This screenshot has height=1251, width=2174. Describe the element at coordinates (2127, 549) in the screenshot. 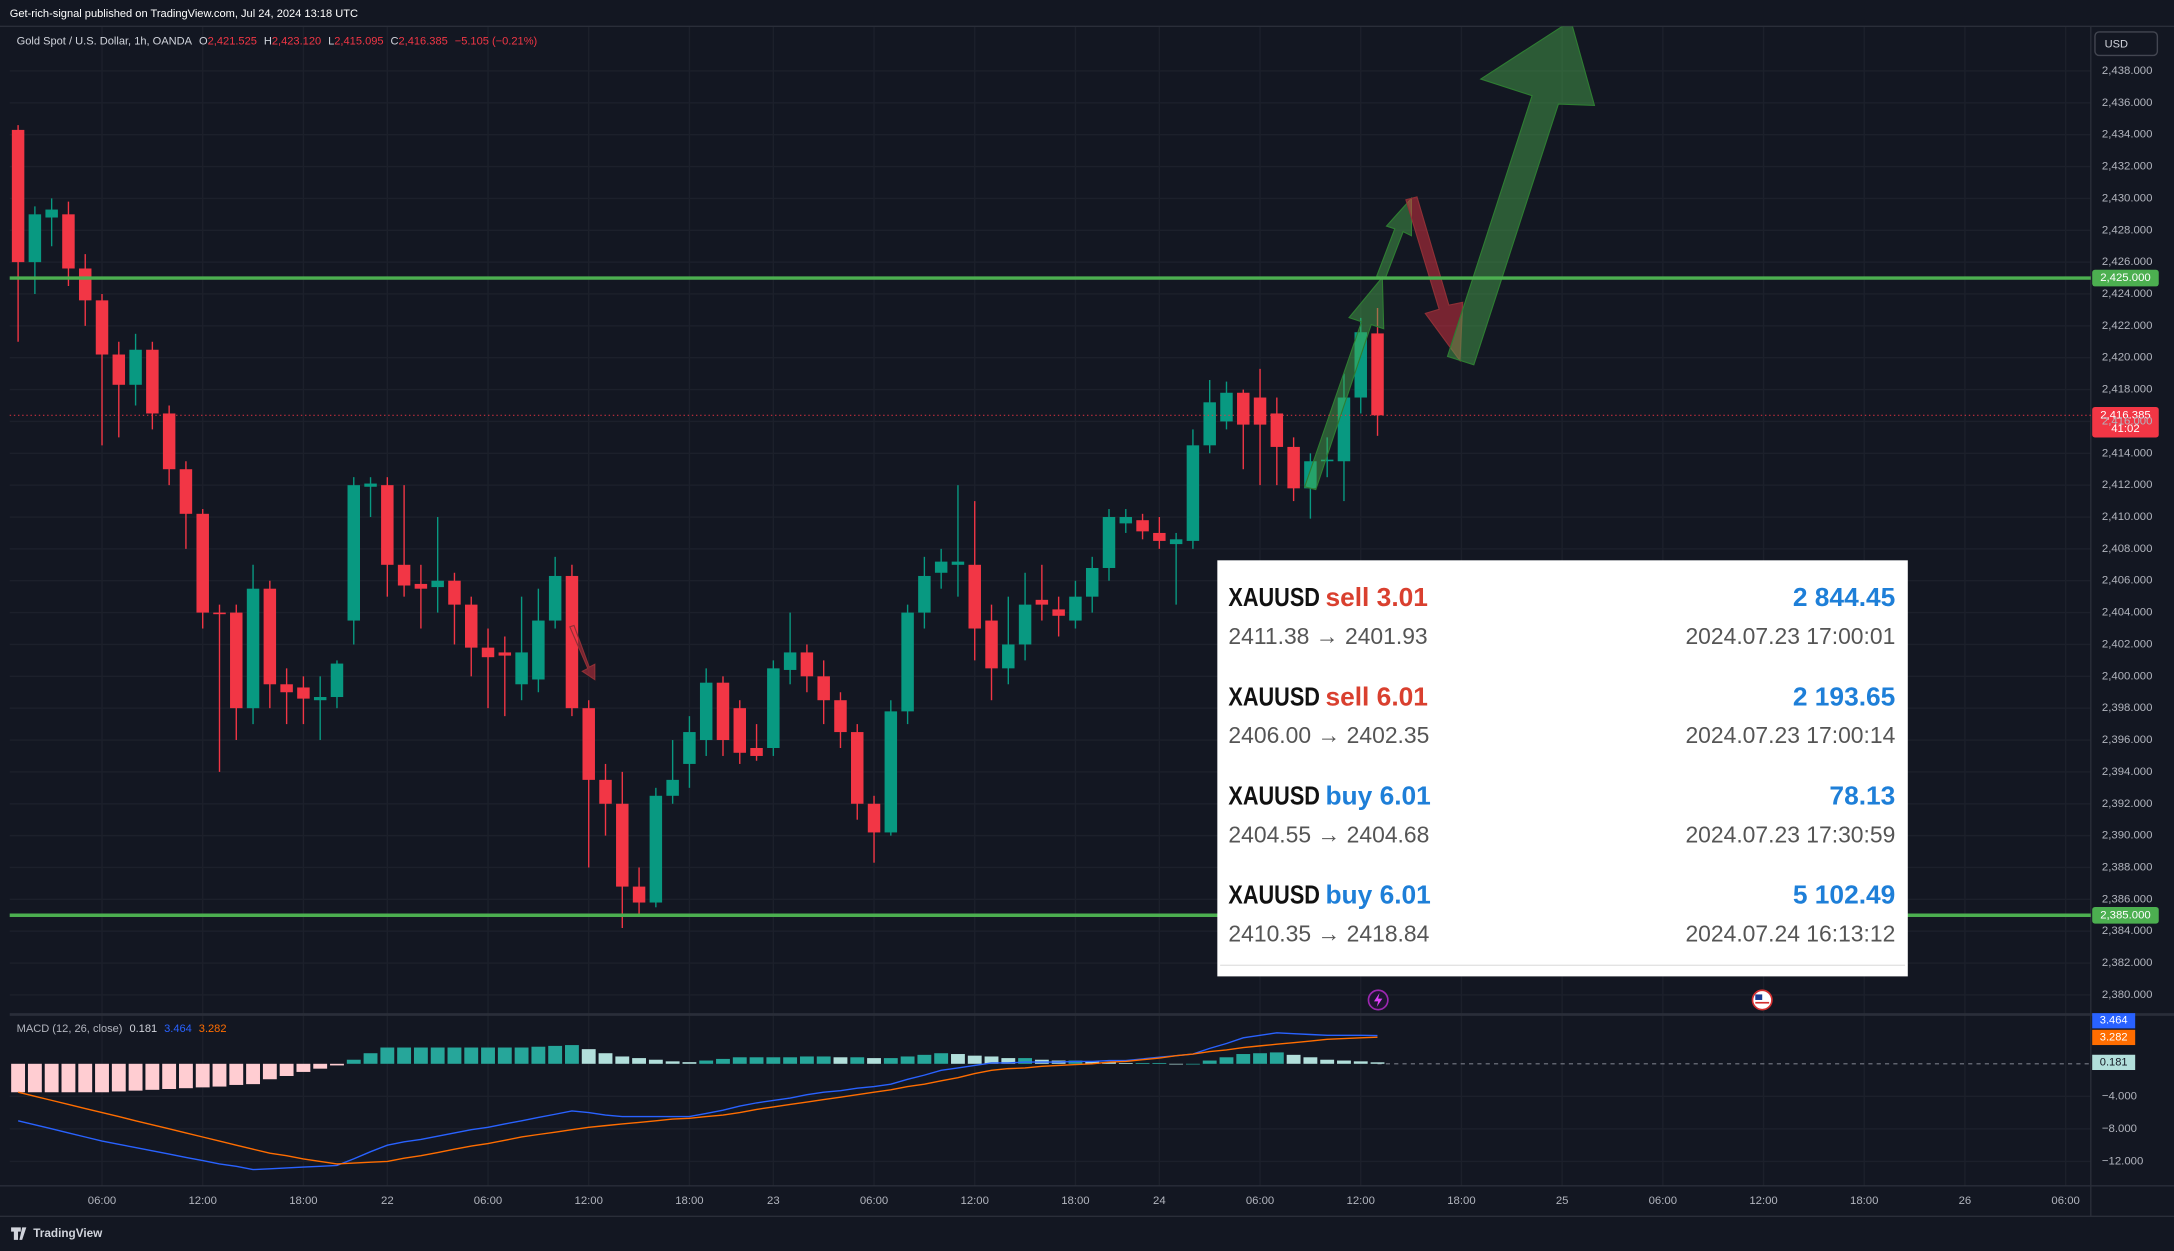

I see `y-tick-label: 2,408.000` at that location.